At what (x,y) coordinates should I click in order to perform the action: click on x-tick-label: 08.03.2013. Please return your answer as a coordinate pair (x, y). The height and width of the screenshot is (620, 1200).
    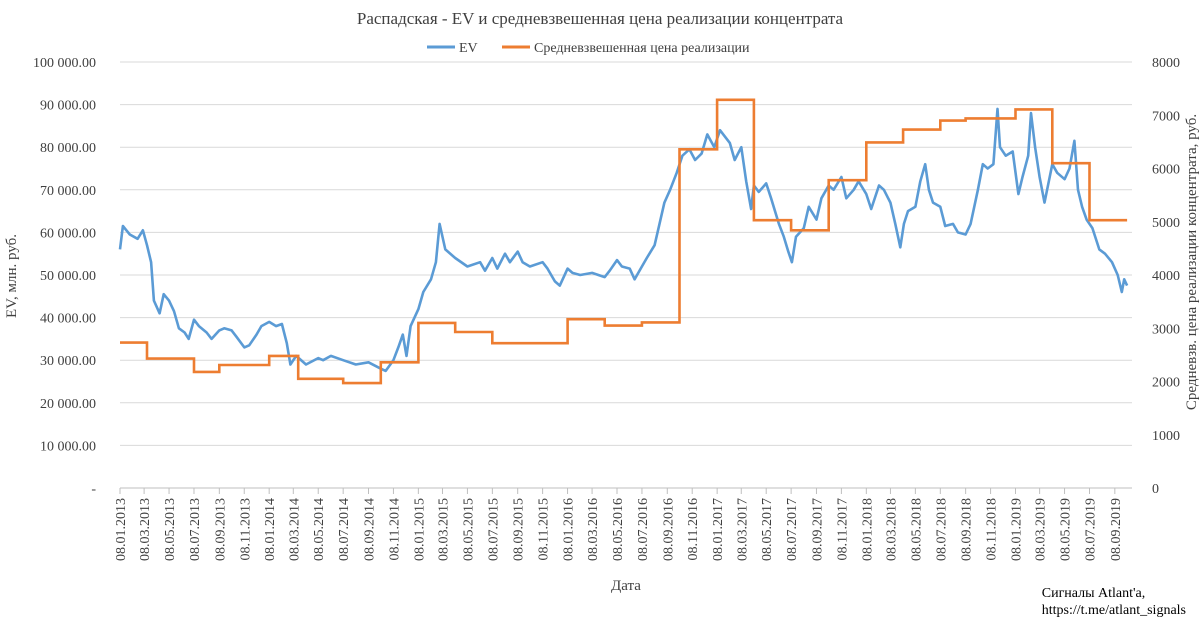
    Looking at the image, I should click on (145, 529).